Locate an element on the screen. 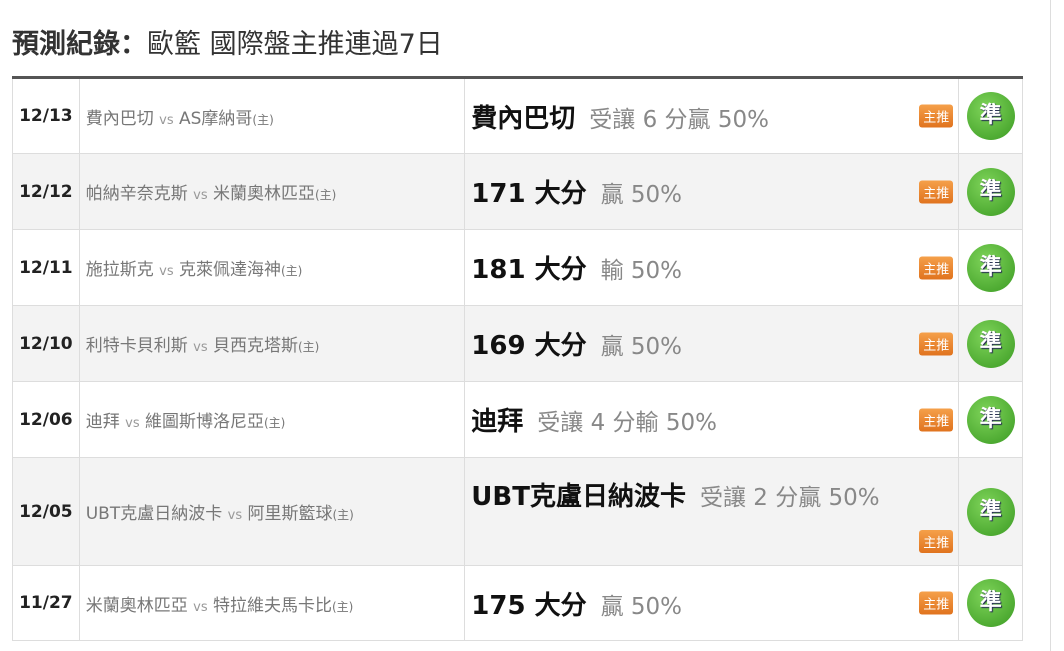 The height and width of the screenshot is (651, 1064). page-title: 預測紀錄：歐籃 國際盤主推連過7日 is located at coordinates (227, 41).